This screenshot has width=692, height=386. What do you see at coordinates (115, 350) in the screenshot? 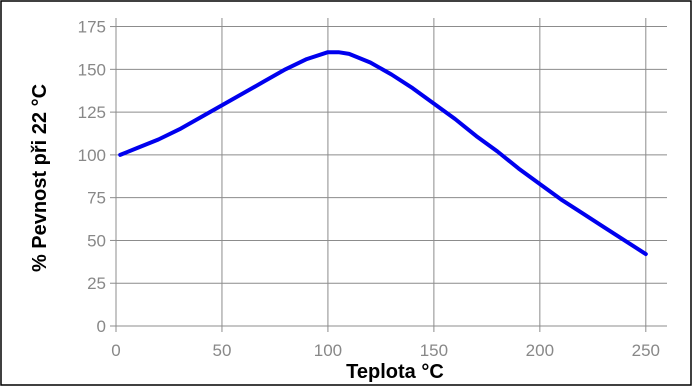
I see `x-tick-label: 0` at bounding box center [115, 350].